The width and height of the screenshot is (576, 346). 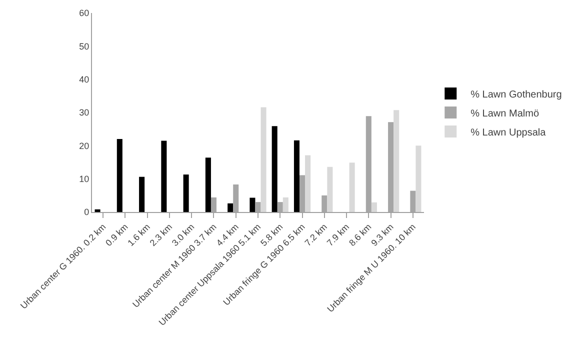 What do you see at coordinates (84, 145) in the screenshot?
I see `y-tick-label: 20` at bounding box center [84, 145].